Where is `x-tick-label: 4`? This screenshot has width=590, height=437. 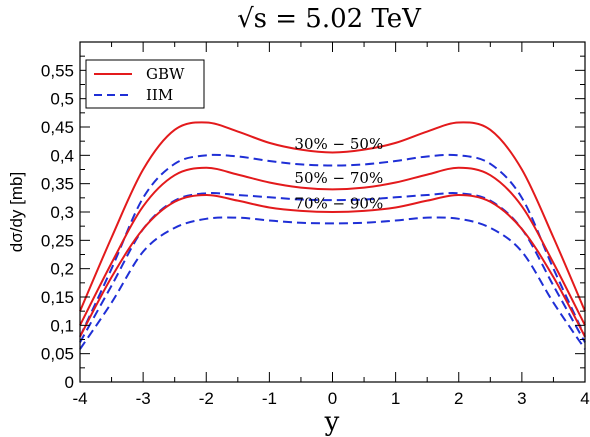 x-tick-label: 4 is located at coordinates (584, 398).